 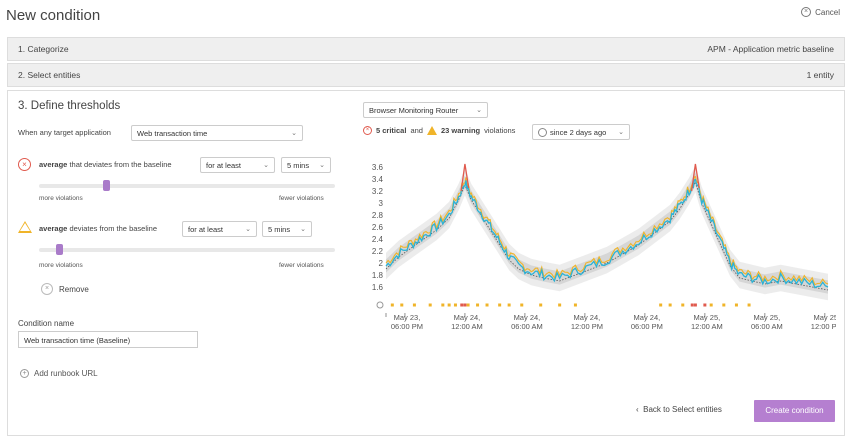 I want to click on cancel-label: Cancel, so click(x=827, y=12).